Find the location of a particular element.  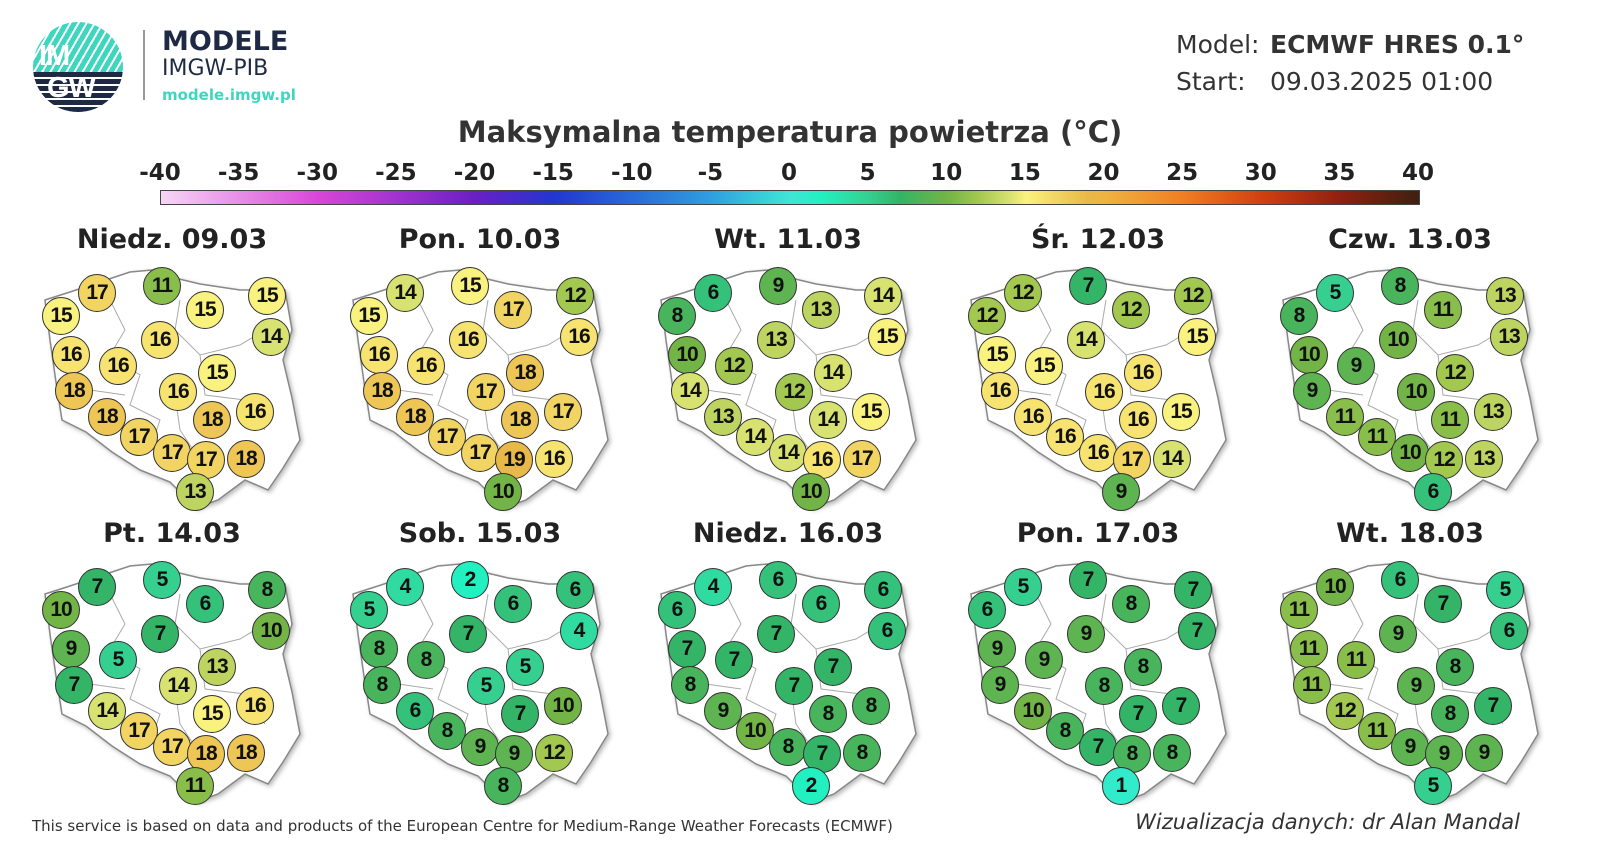

chart-title: Maksymalna temperatura powietrza (°C) is located at coordinates (790, 132).